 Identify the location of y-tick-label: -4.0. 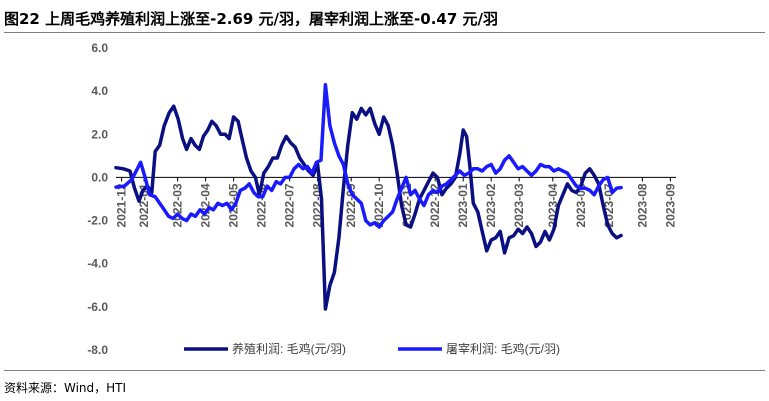
(97, 264).